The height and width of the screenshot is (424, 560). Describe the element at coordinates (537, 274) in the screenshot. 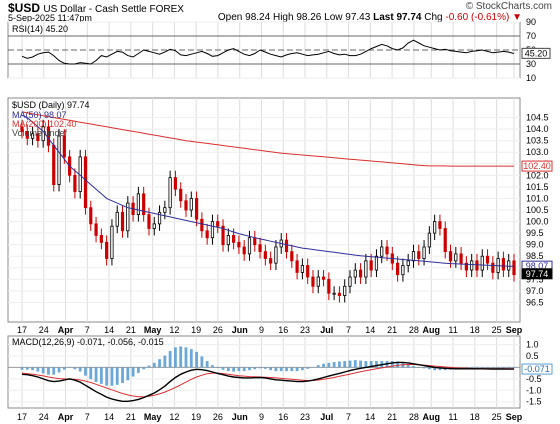

I see `price-last-label: 97.74` at that location.